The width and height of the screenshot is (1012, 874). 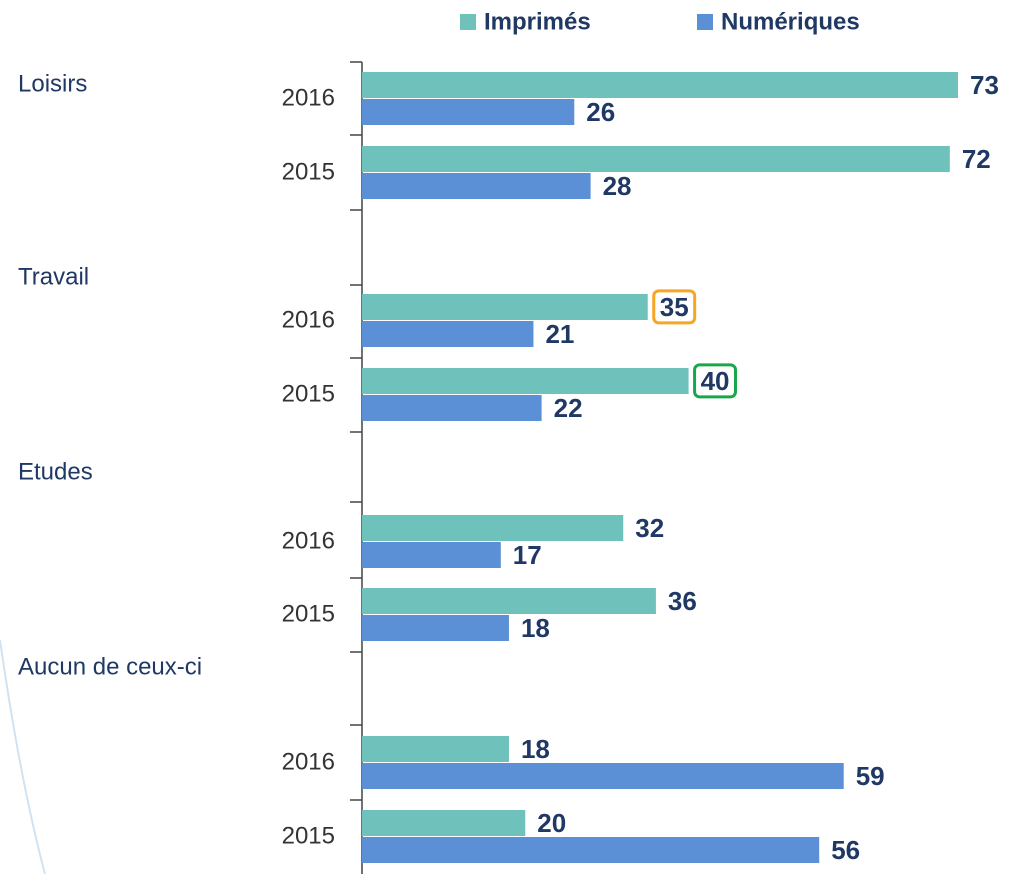 I want to click on group-label: Travail, so click(x=53, y=276).